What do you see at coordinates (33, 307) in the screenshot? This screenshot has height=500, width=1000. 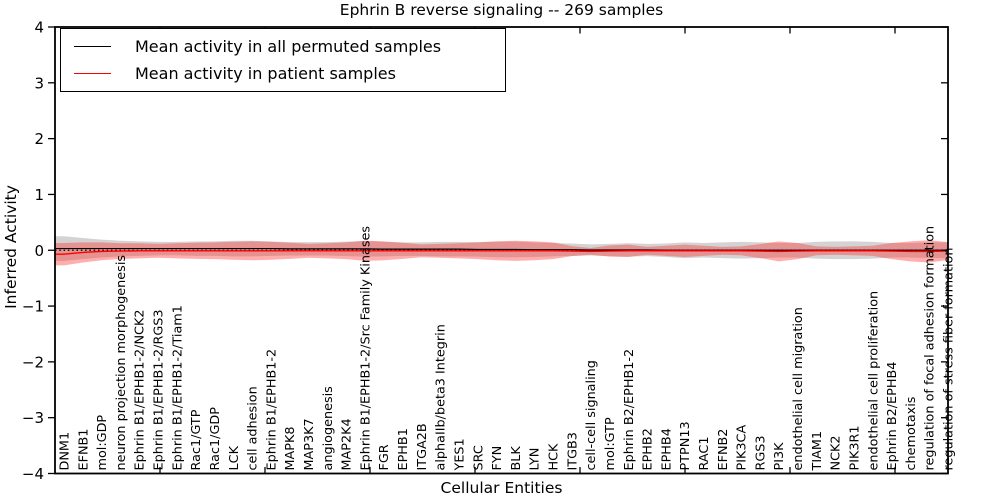 I see `y-tick-label: −1` at bounding box center [33, 307].